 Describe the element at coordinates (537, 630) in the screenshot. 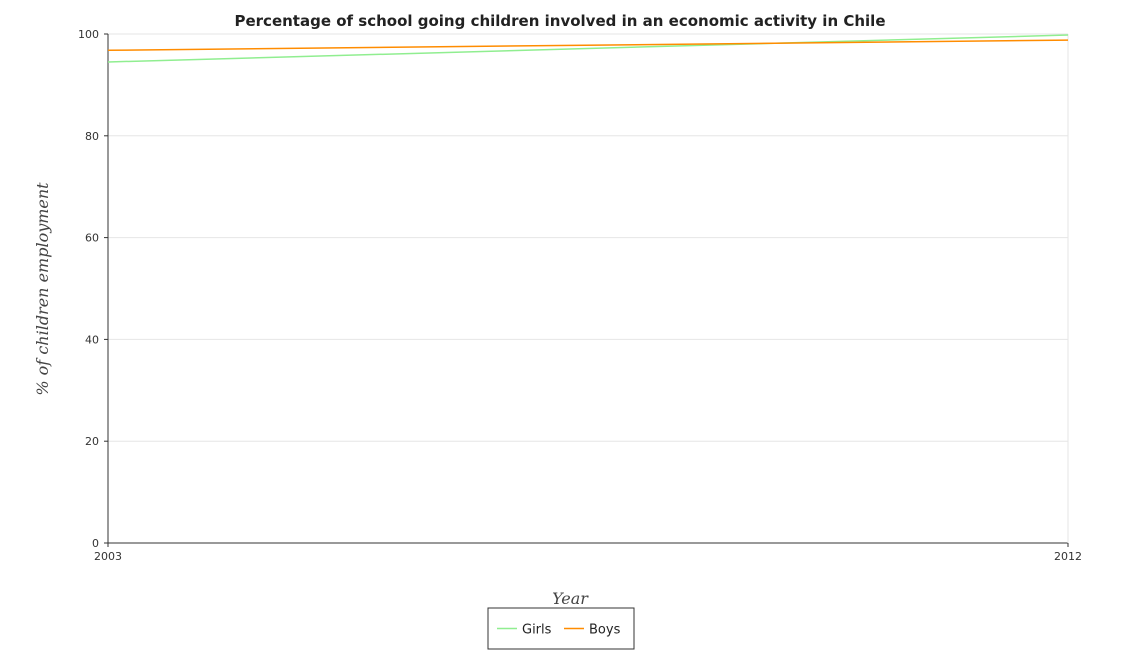

I see `legend-label-girls: Girls` at that location.